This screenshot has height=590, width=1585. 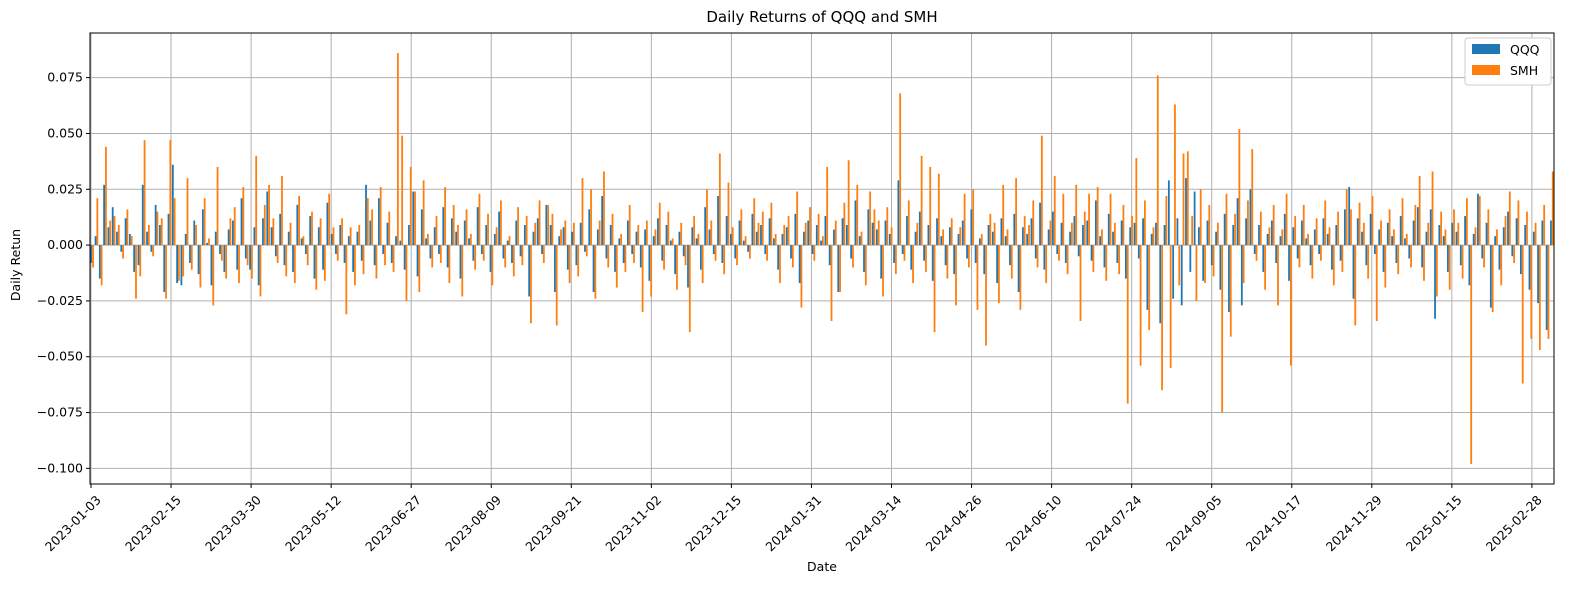 I want to click on y-tick-label: 0.025, so click(x=65, y=188).